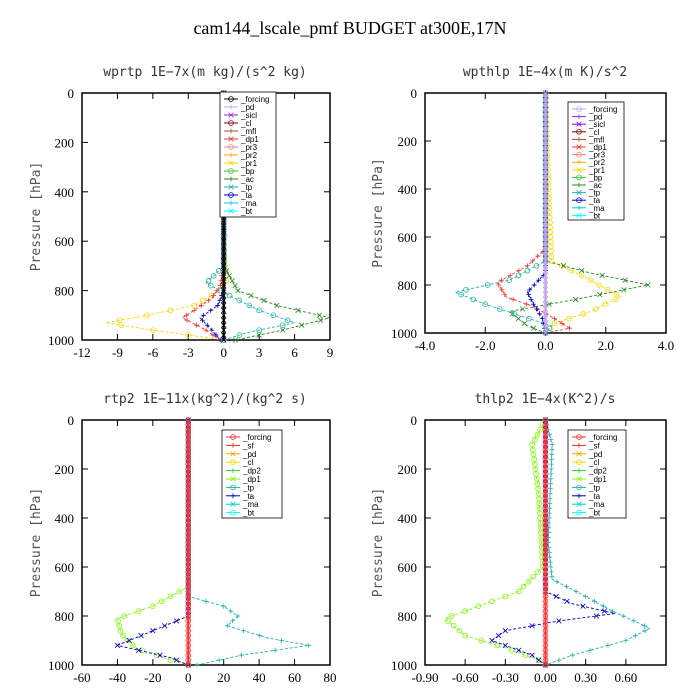 This screenshot has width=700, height=700. What do you see at coordinates (256, 437) in the screenshot?
I see `legend-entry: _forcing` at bounding box center [256, 437].